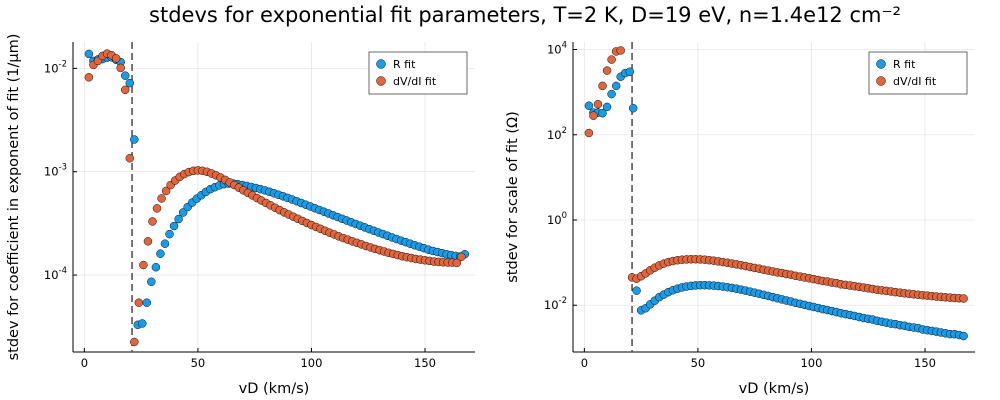 This screenshot has width=1000, height=400. I want to click on y-axis-label: stdev for scale of fit (Ω), so click(513, 196).